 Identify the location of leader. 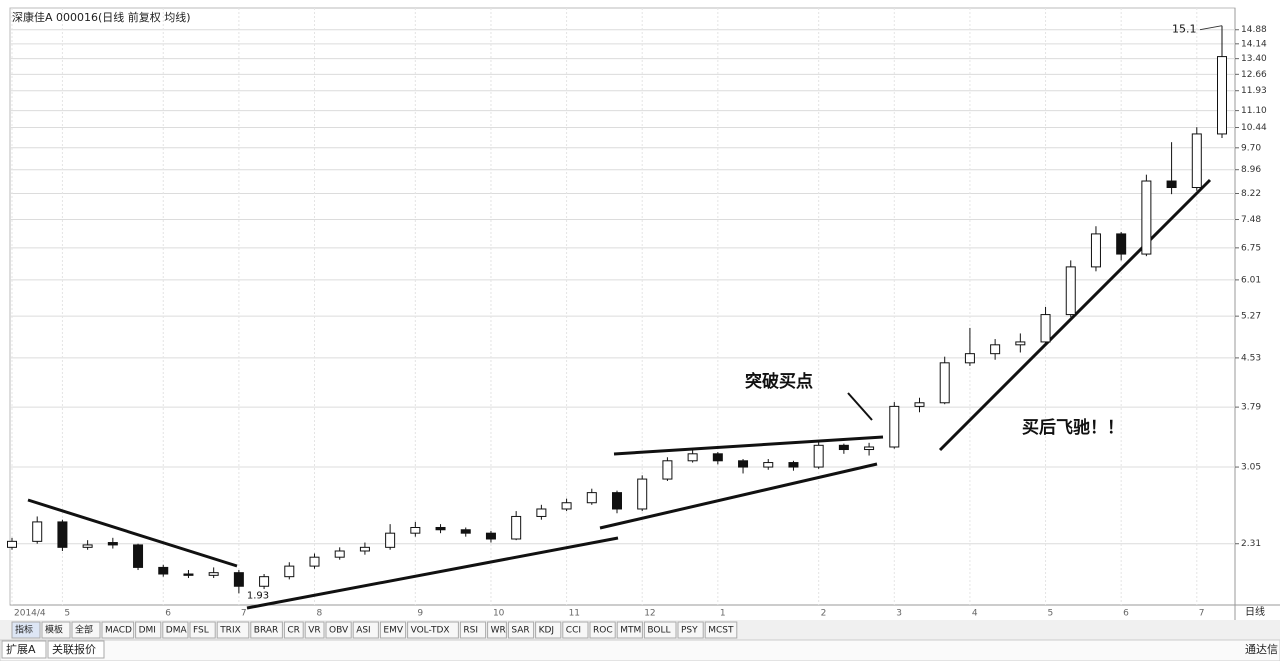
(1211, 28).